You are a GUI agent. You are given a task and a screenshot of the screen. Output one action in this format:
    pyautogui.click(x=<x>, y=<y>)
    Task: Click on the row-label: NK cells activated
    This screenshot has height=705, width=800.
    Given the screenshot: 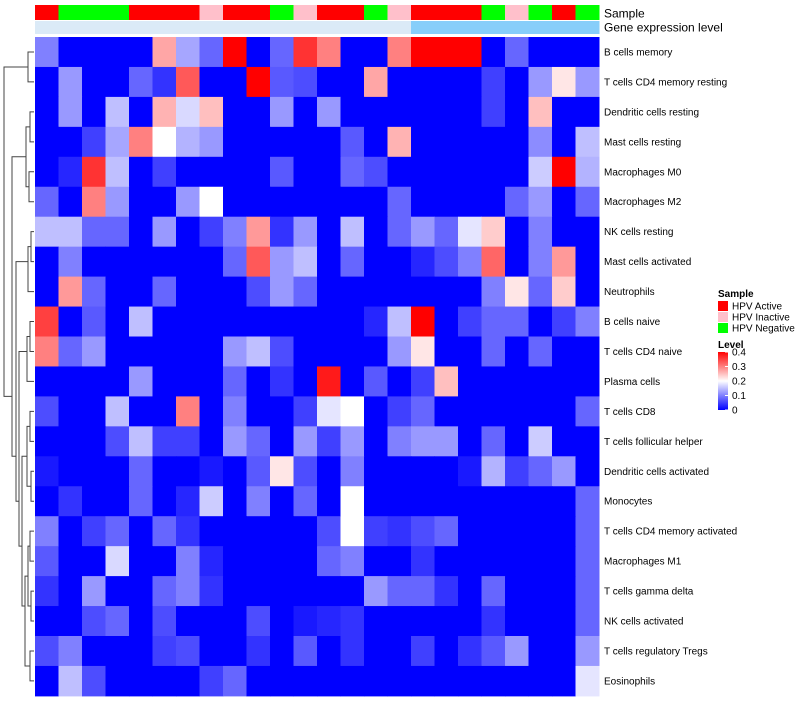 What is the action you would take?
    pyautogui.click(x=643, y=622)
    